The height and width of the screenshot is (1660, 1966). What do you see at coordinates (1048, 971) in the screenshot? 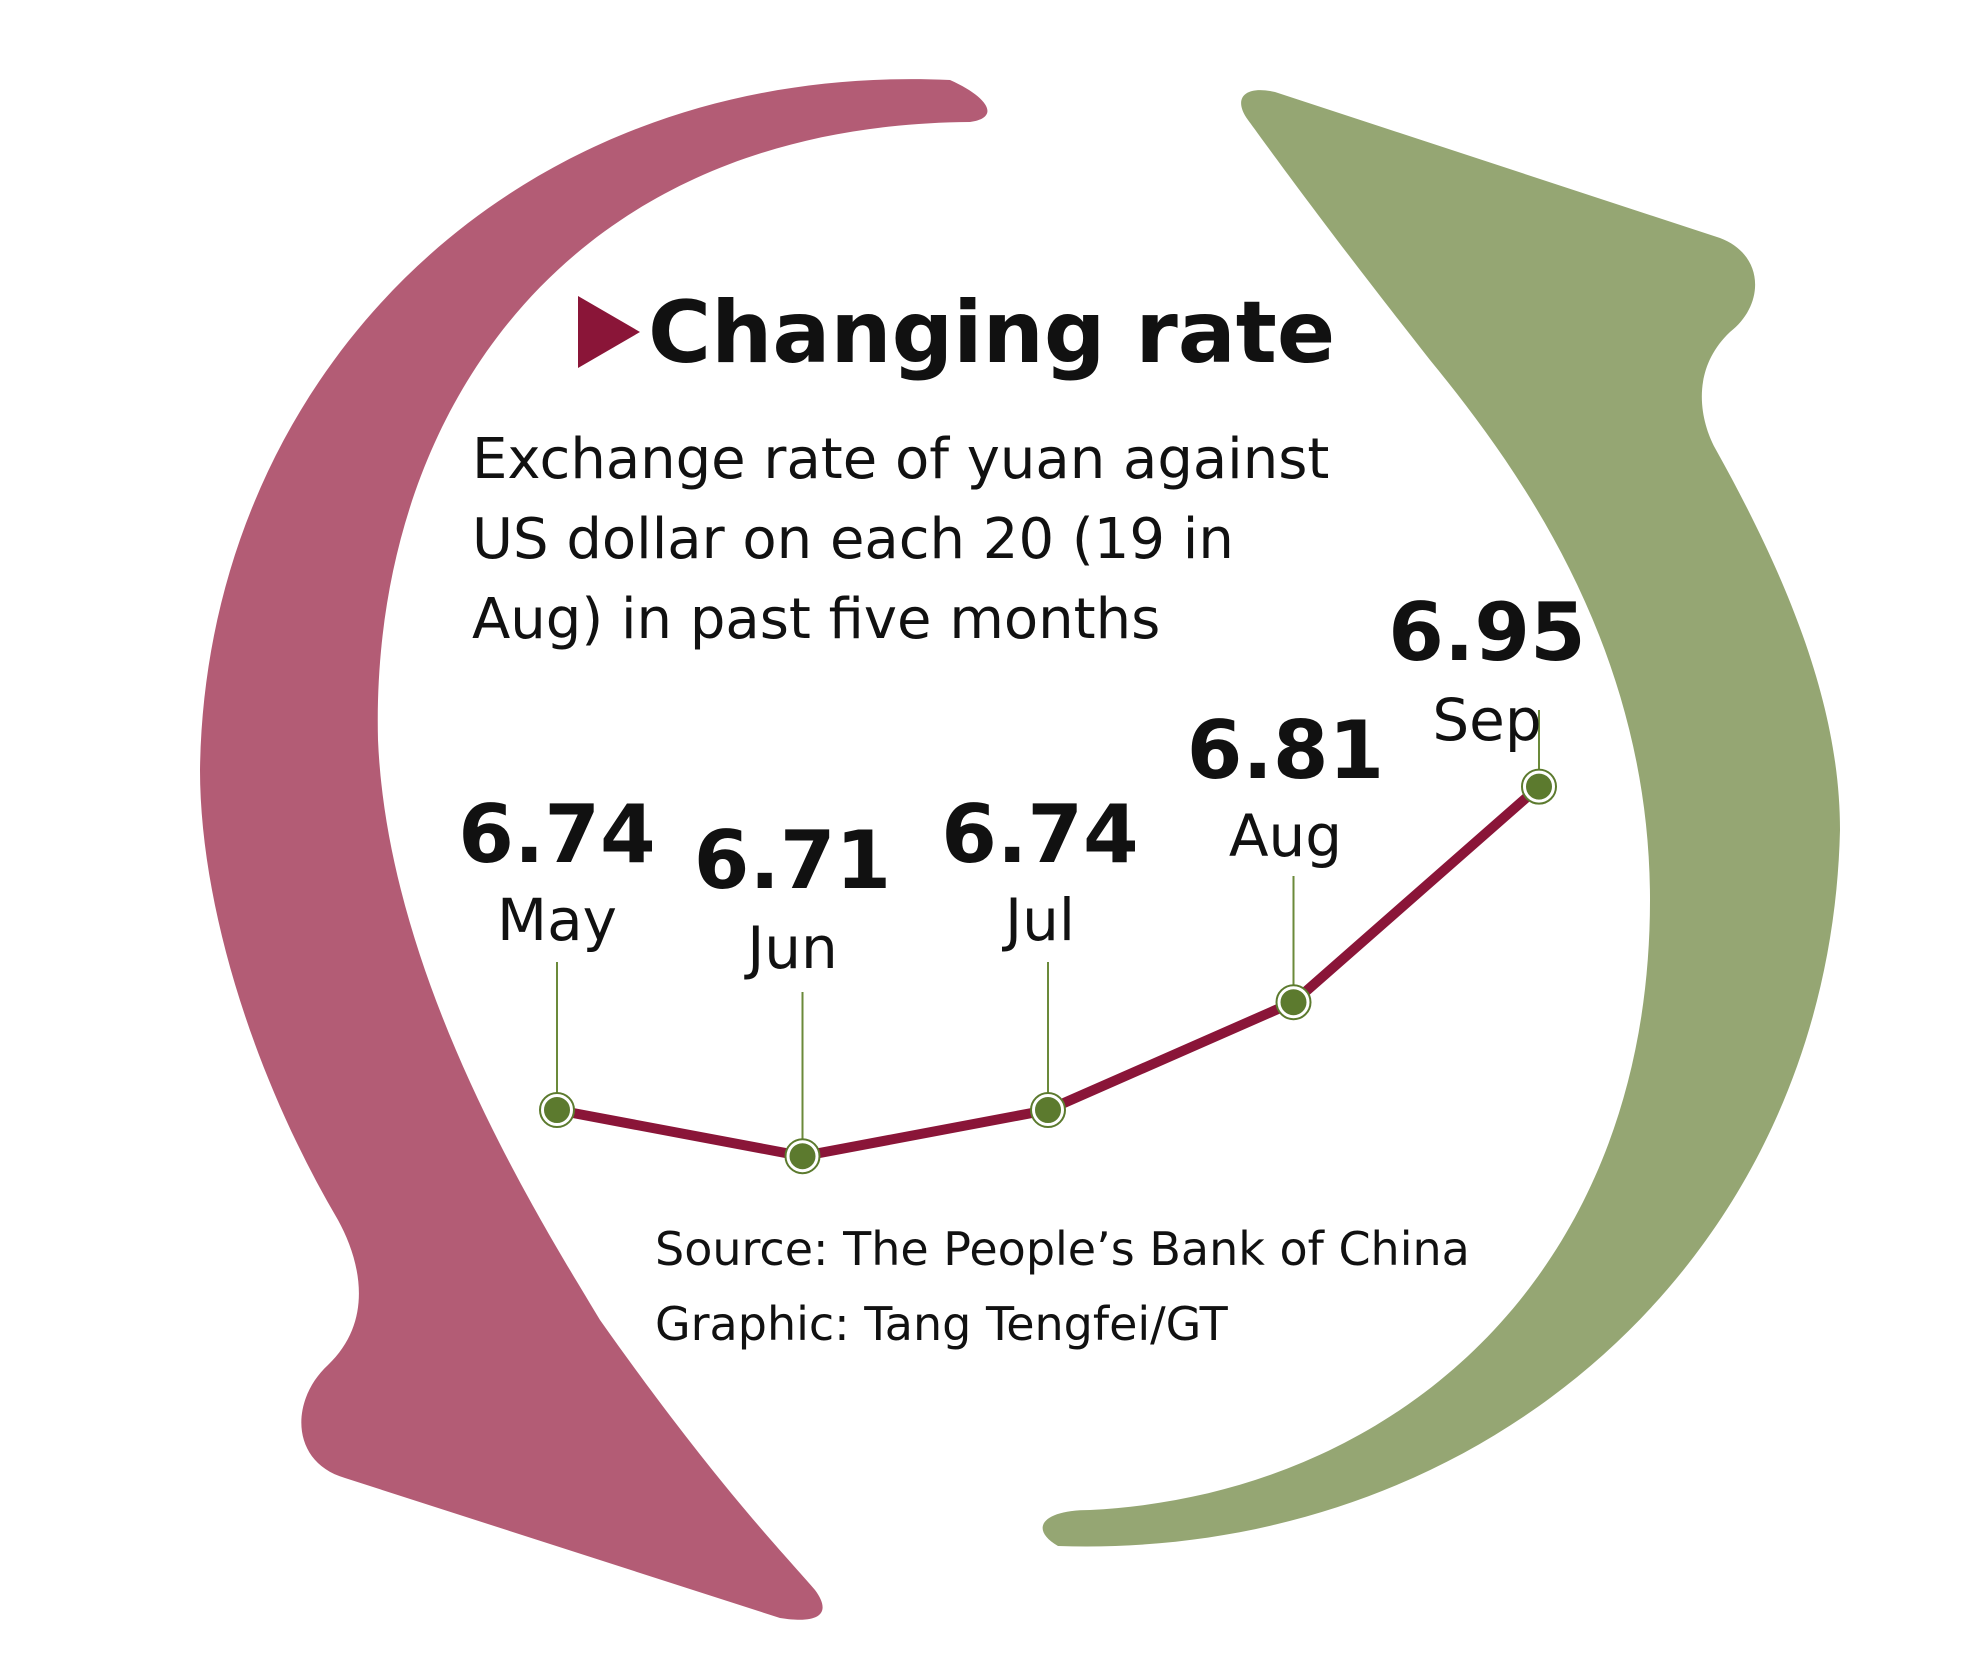
I see `data-markers` at bounding box center [1048, 971].